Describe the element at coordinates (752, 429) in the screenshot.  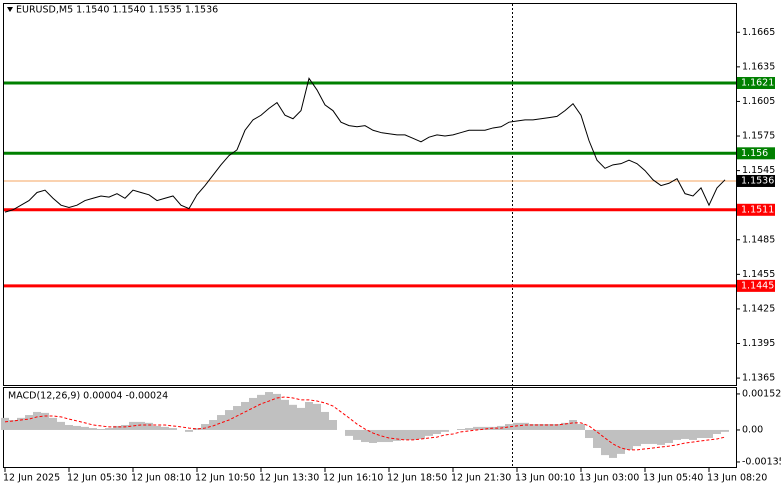
I see `y-tick-label: 0.00` at that location.